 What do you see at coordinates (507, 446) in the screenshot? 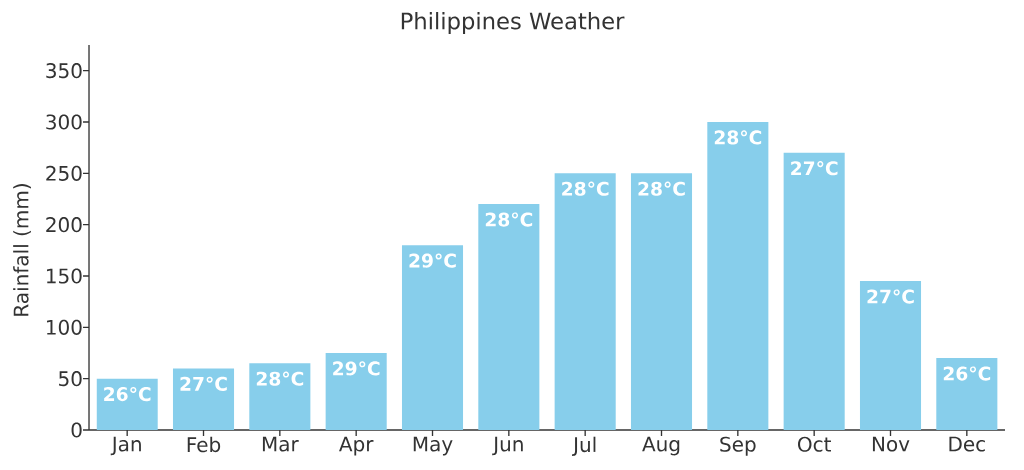
I see `x-tick-label: Jun` at bounding box center [507, 446].